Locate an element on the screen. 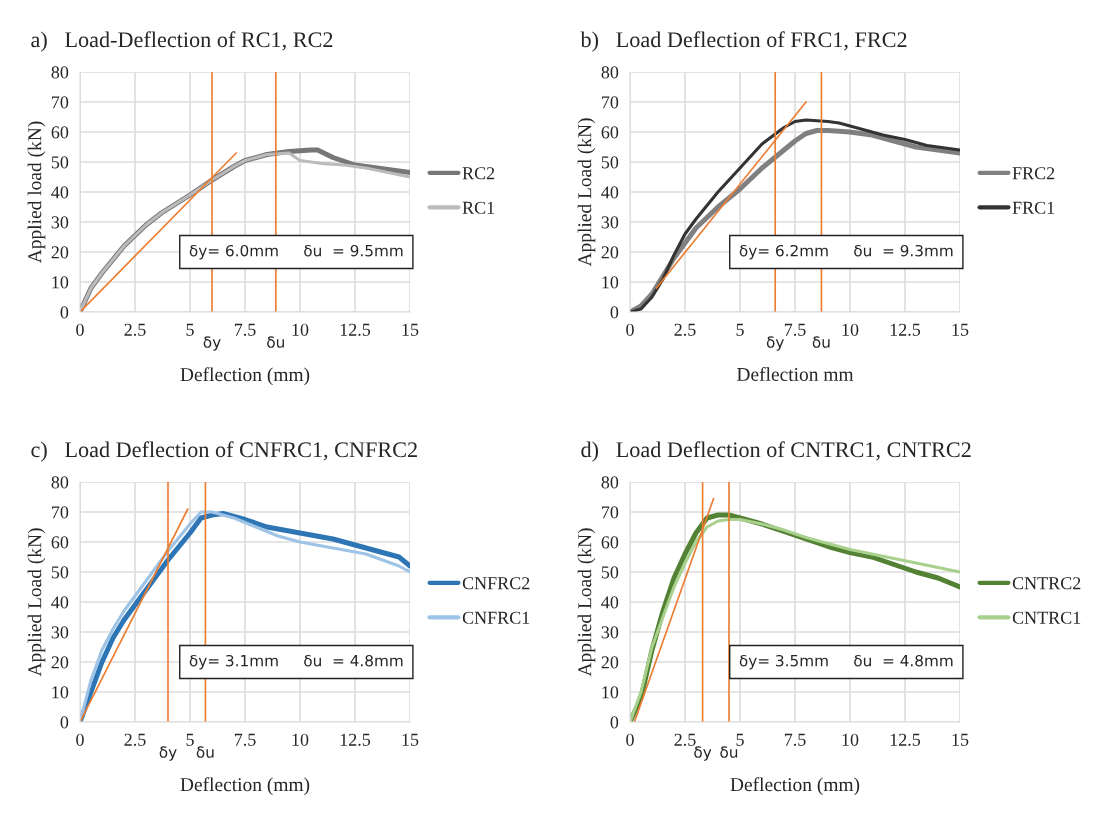 Image resolution: width=1100 pixels, height=818 pixels. chart-title: d) Load Deflection of CNTRC1, CNTRC2 is located at coordinates (776, 451).